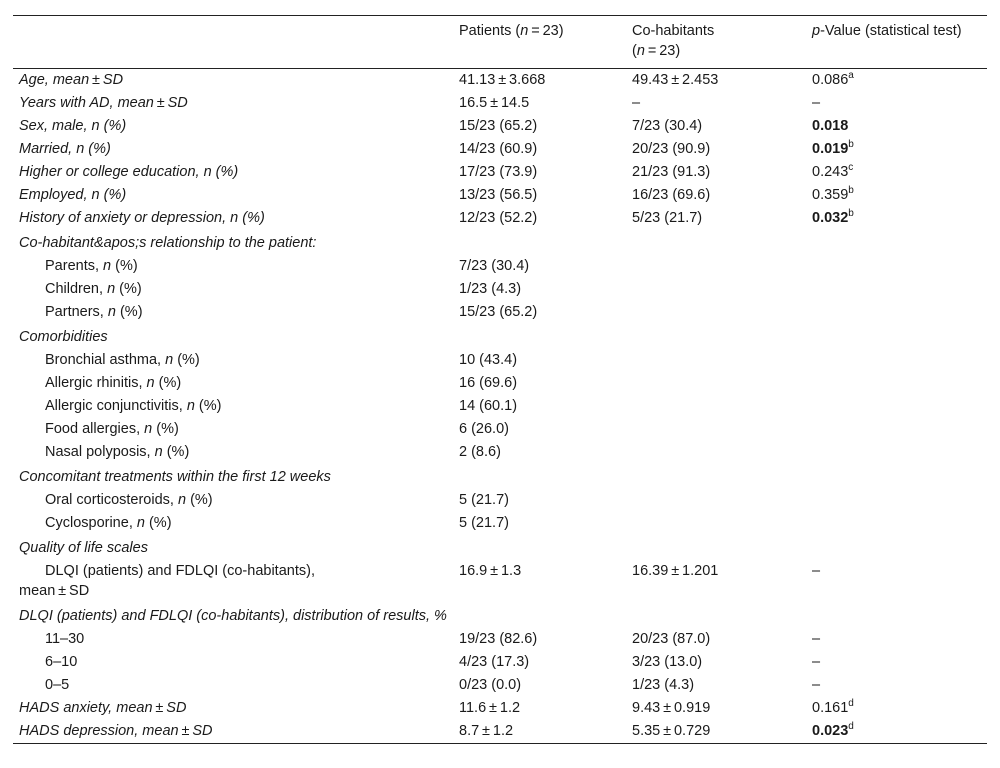 This screenshot has height=768, width=1000. What do you see at coordinates (667, 218) in the screenshot?
I see `cell-cohabitants: 5/23 (21.7)` at bounding box center [667, 218].